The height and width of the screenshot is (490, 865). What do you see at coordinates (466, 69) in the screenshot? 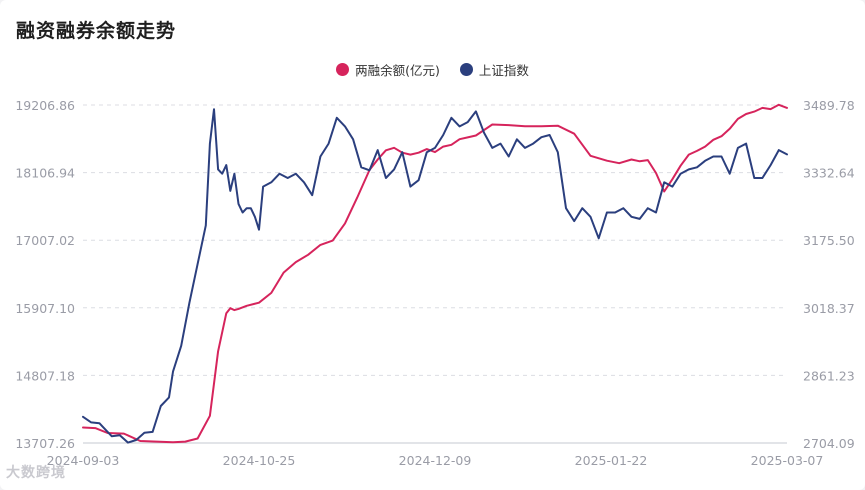
I see `legend-swatch-shanghai-index` at bounding box center [466, 69].